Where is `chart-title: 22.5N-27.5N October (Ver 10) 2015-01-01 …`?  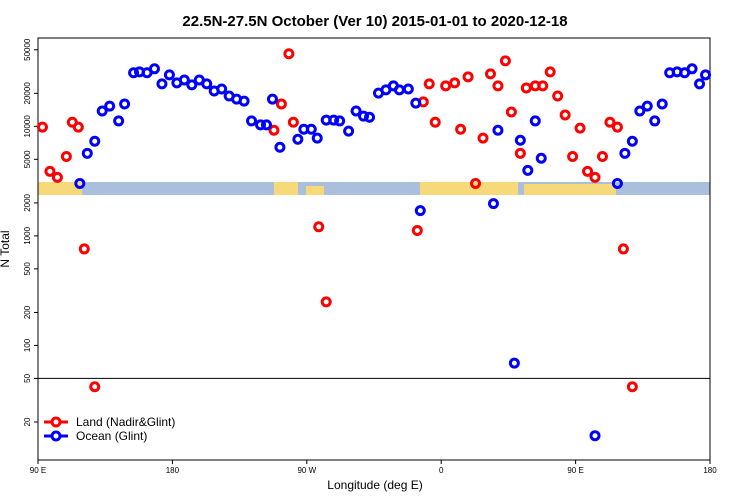 chart-title: 22.5N-27.5N October (Ver 10) 2015-01-01 … is located at coordinates (374, 21).